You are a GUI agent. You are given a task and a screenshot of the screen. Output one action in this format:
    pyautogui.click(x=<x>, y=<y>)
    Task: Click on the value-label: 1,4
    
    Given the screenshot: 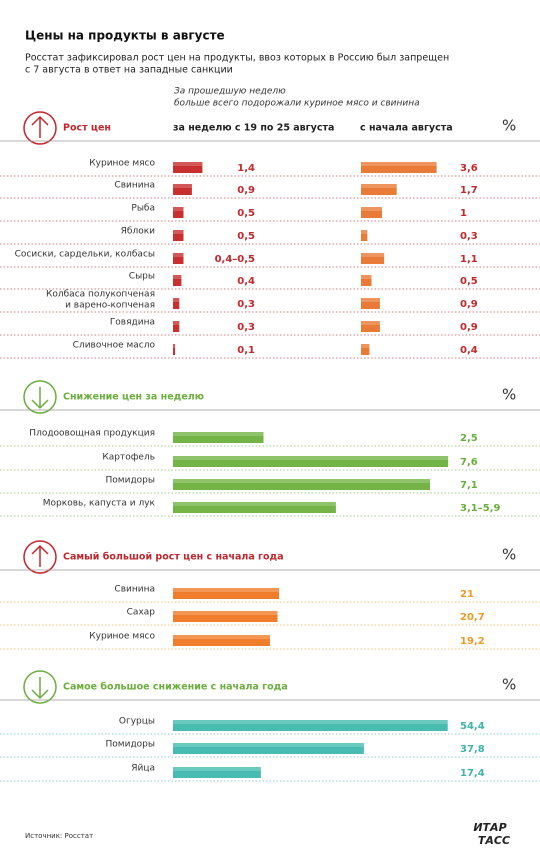 What is the action you would take?
    pyautogui.click(x=246, y=168)
    